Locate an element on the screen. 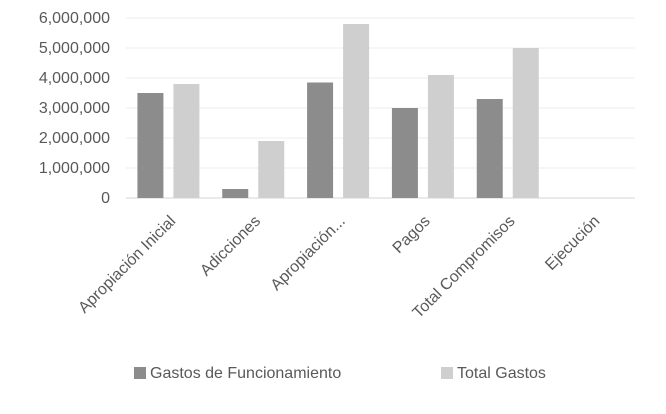 Image resolution: width=666 pixels, height=414 pixels. y-tick-label: 0 is located at coordinates (105, 198).